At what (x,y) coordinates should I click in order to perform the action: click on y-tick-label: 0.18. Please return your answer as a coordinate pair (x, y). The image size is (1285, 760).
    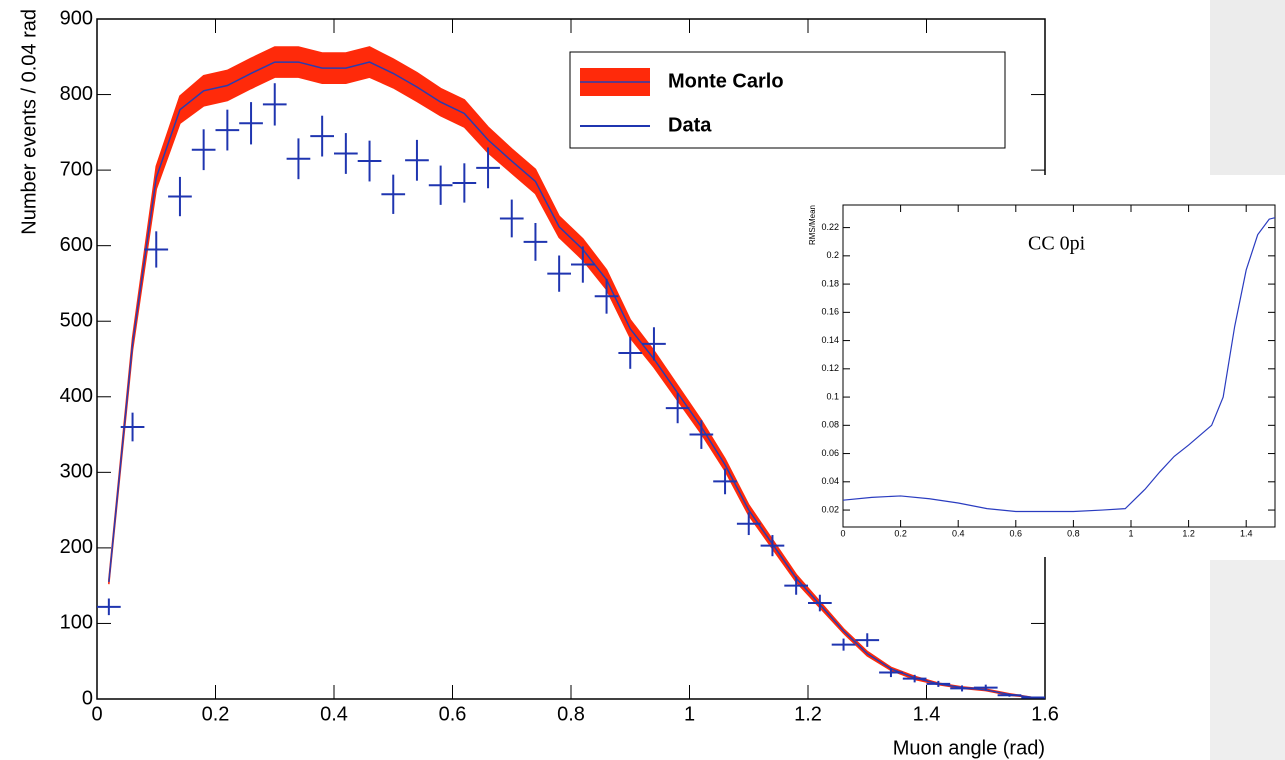
    Looking at the image, I should click on (830, 283).